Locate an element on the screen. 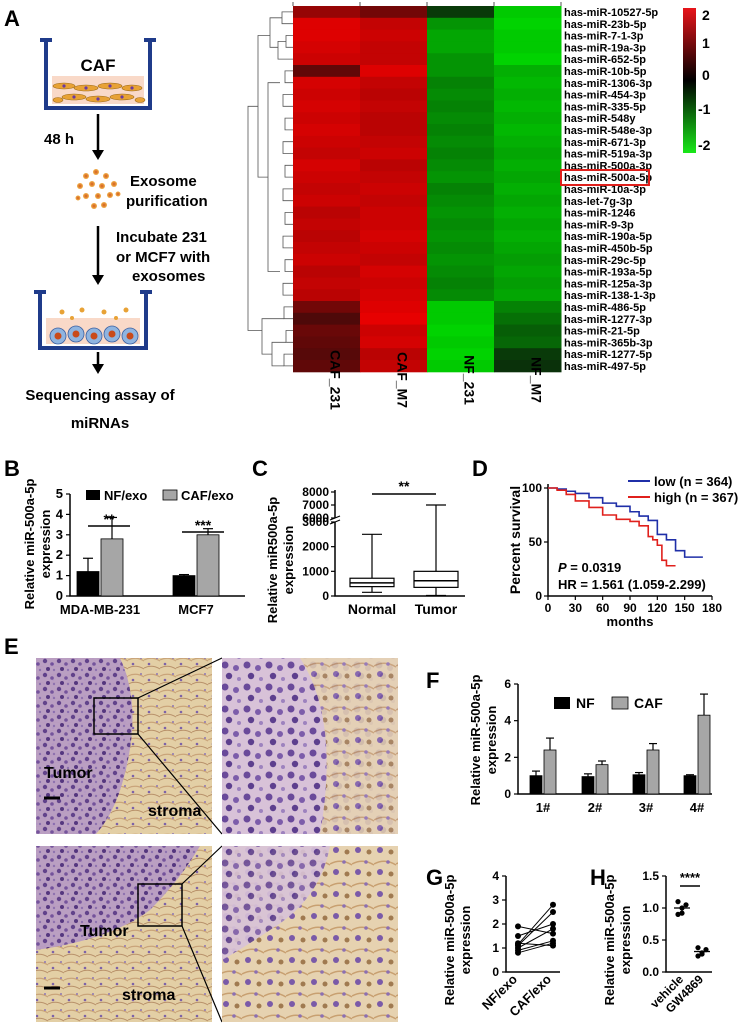  legend-caf-swatch is located at coordinates (620, 703).